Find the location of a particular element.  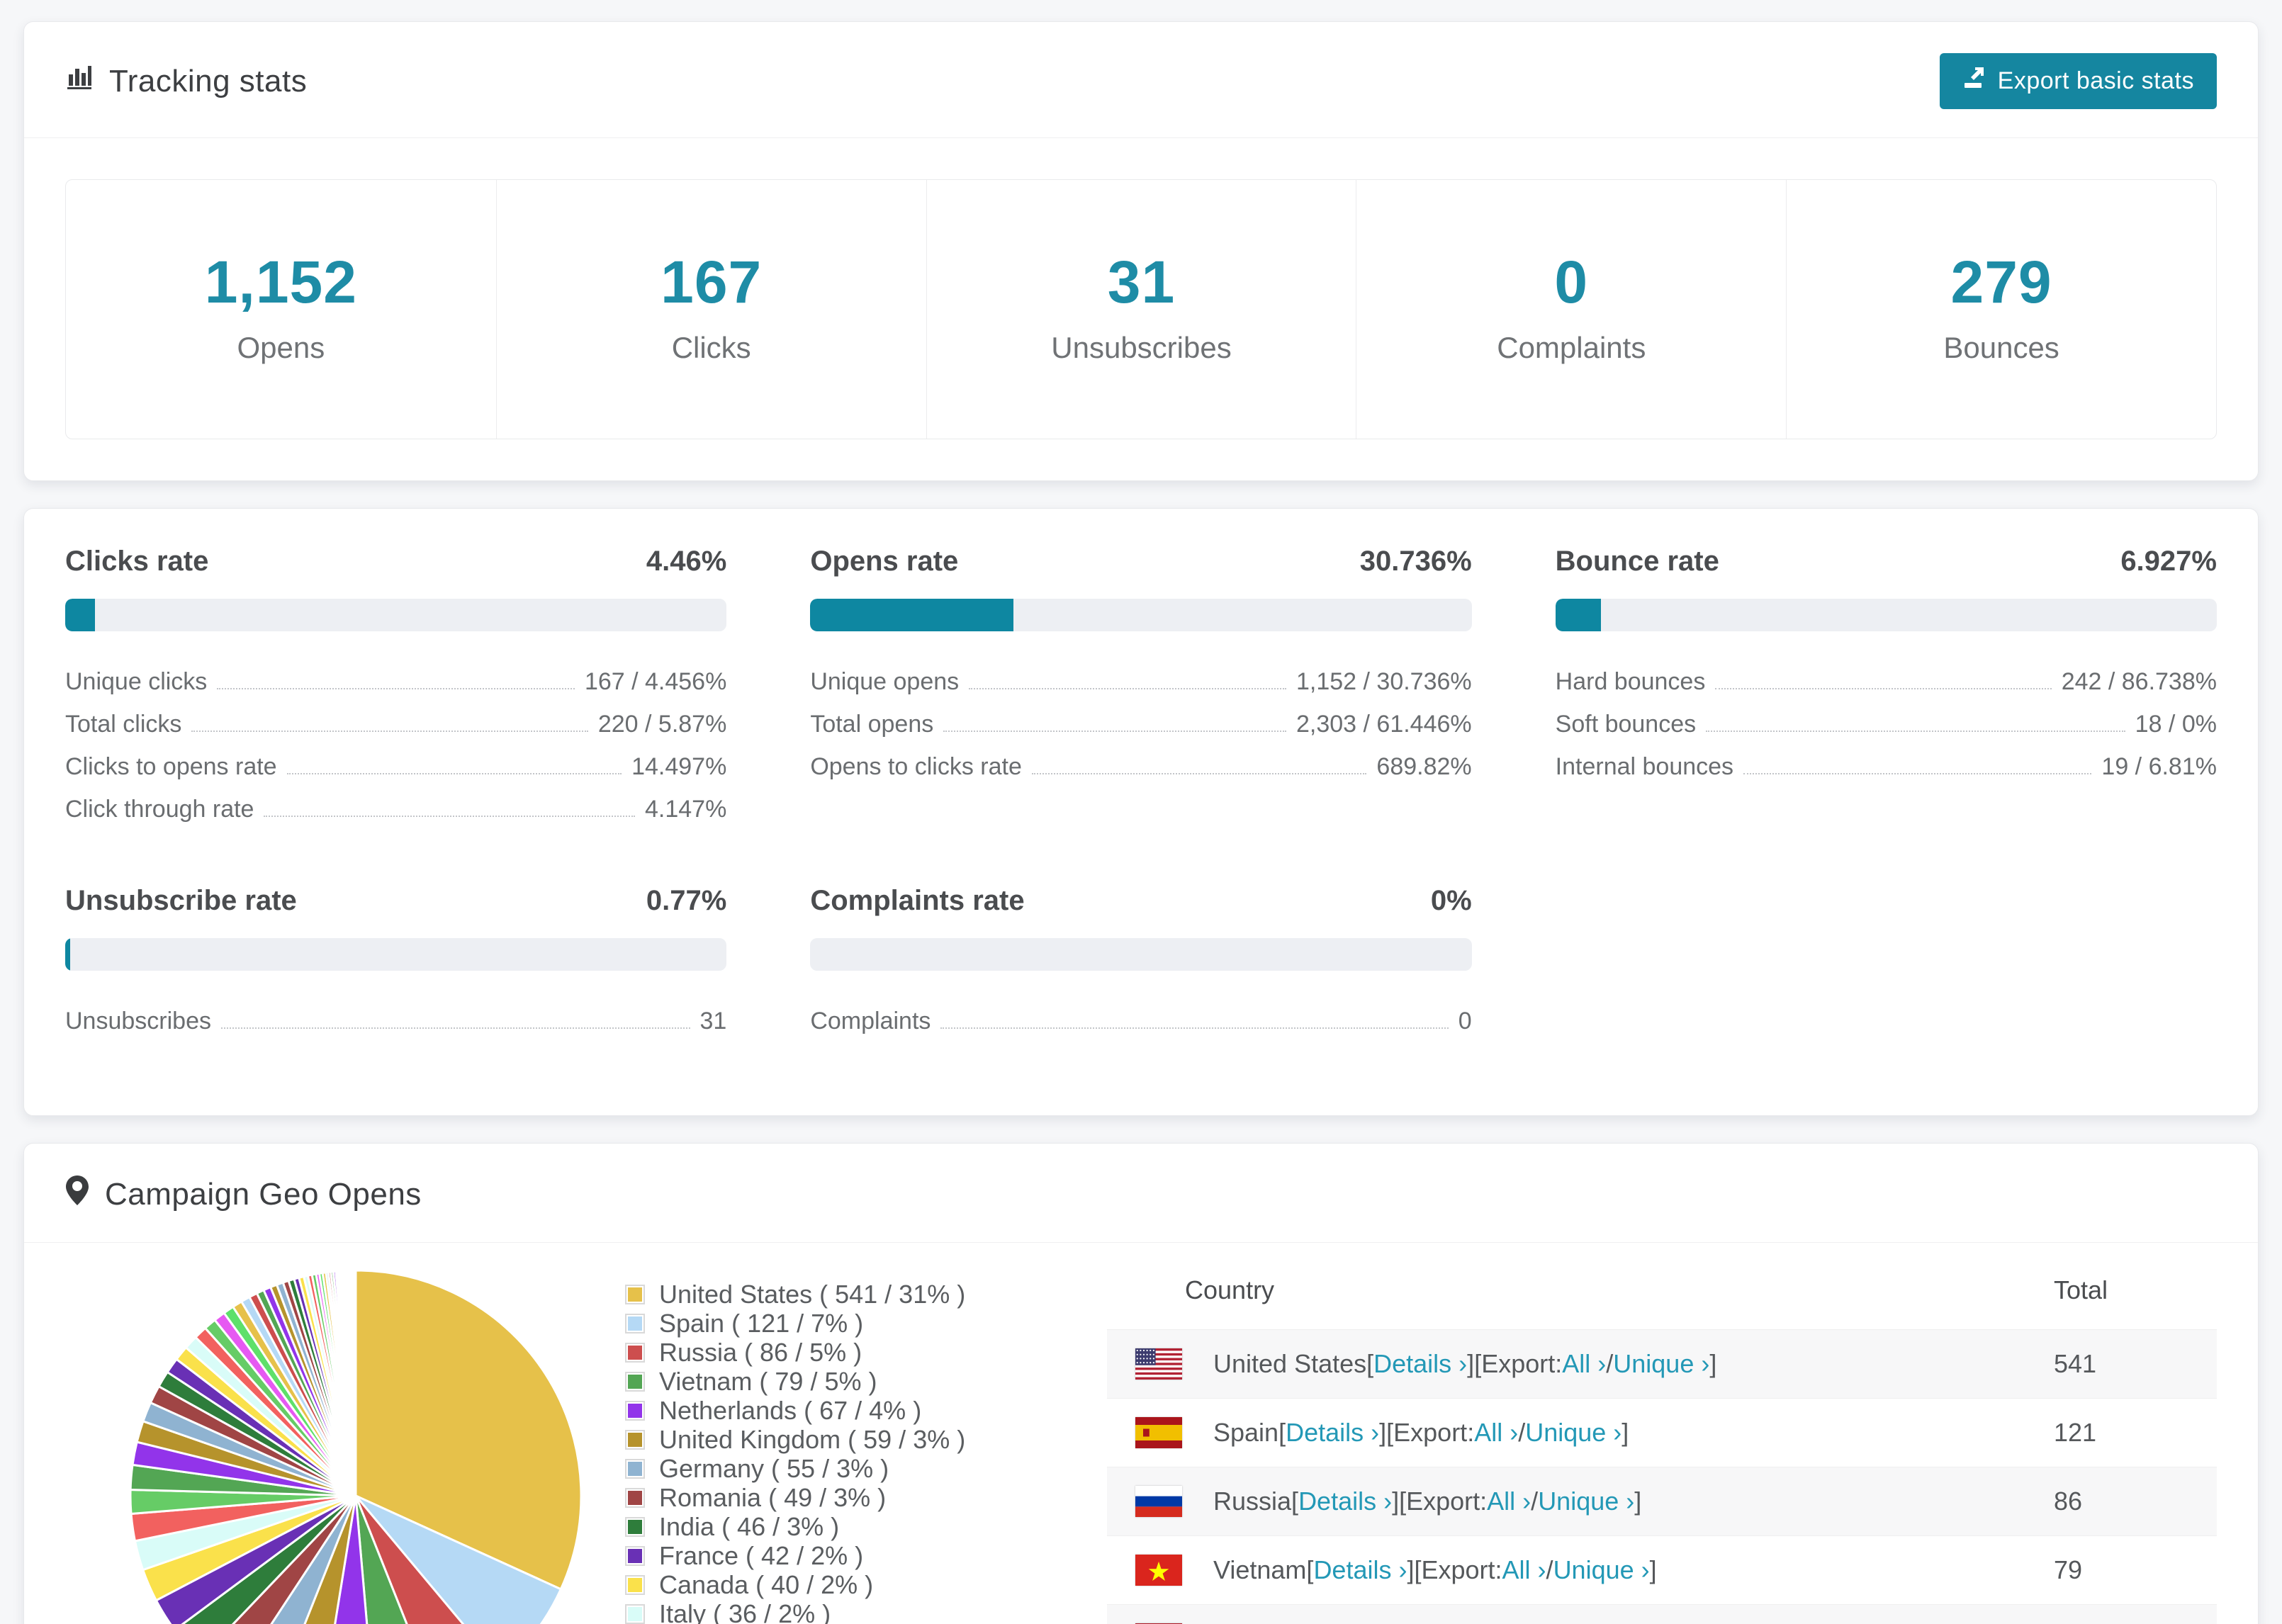

pie-slice-vietnam is located at coordinates (381, 1560).